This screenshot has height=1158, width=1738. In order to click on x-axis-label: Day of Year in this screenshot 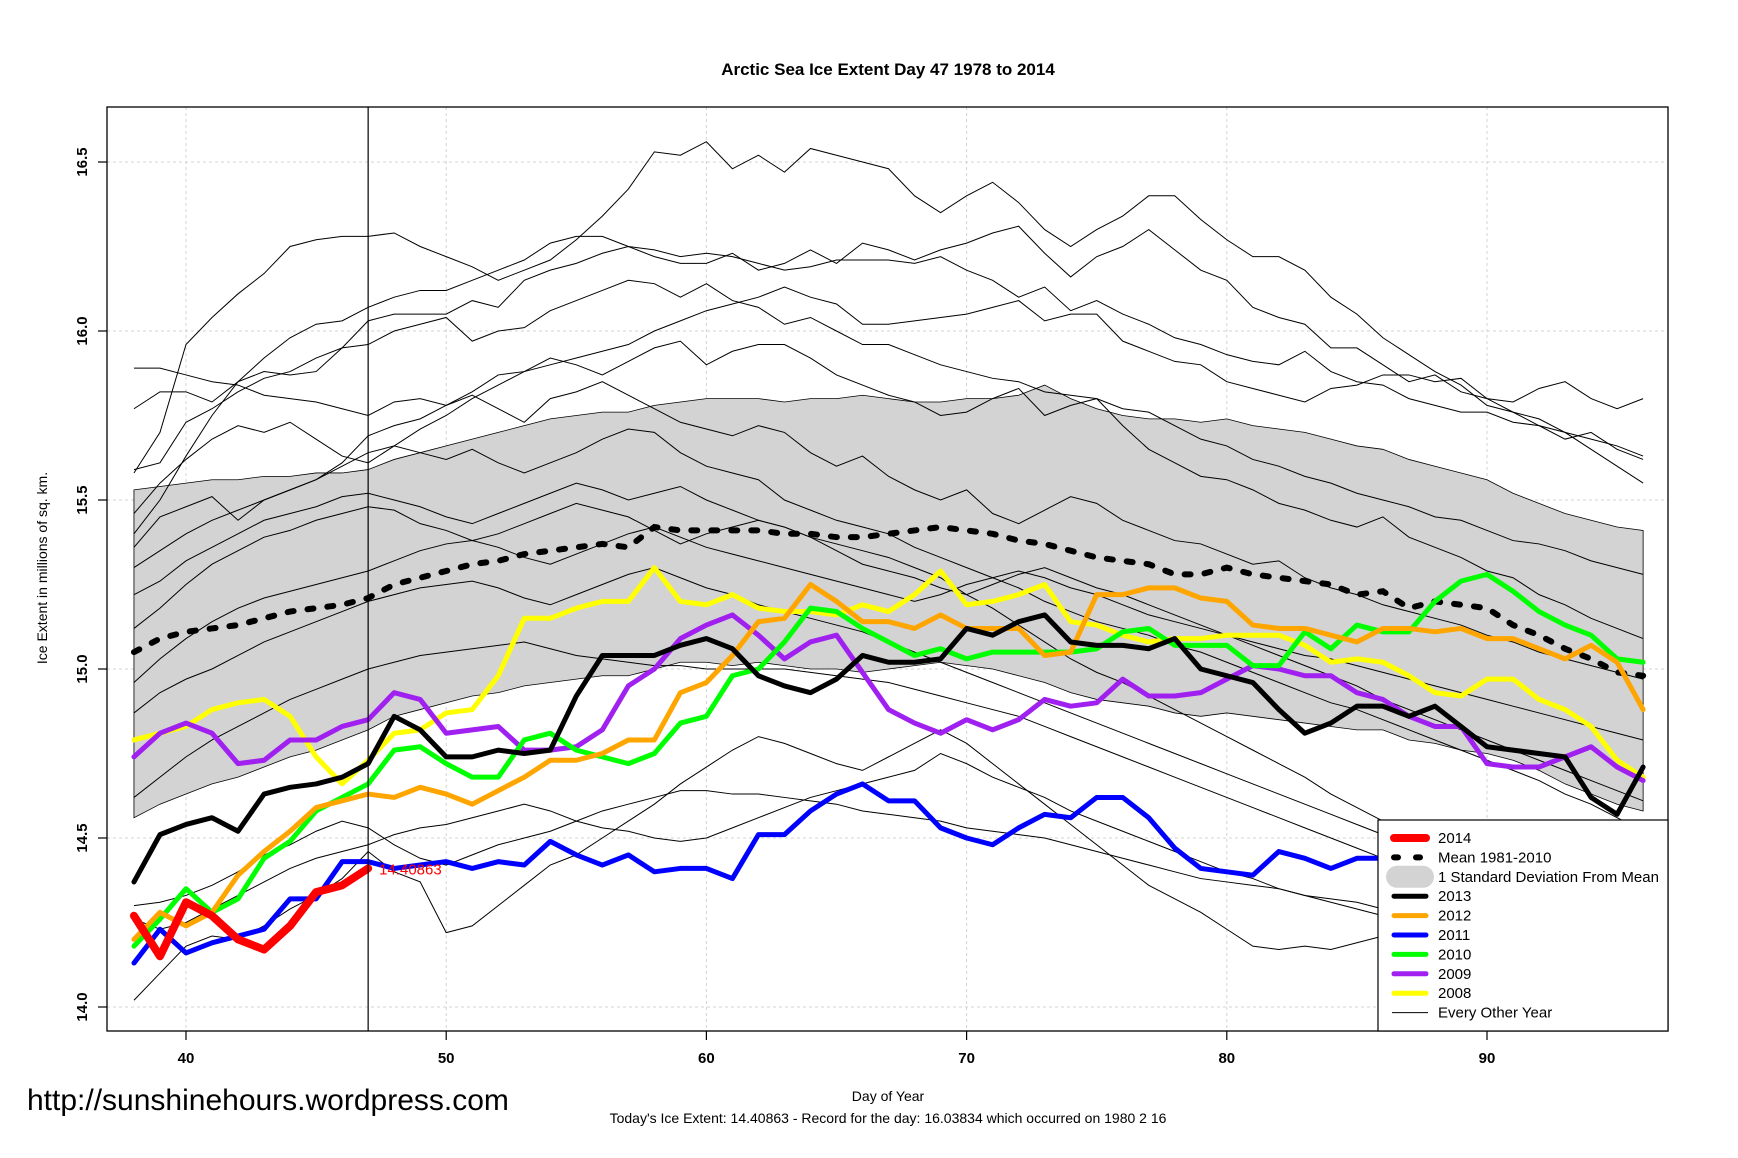, I will do `click(888, 1096)`.